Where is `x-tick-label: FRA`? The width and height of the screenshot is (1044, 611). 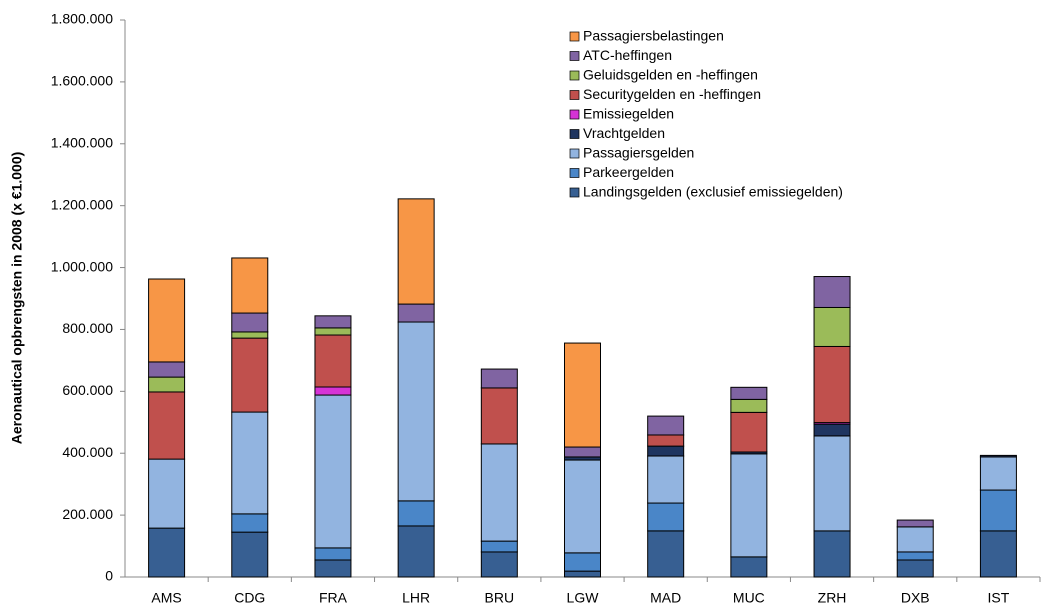 x-tick-label: FRA is located at coordinates (333, 598).